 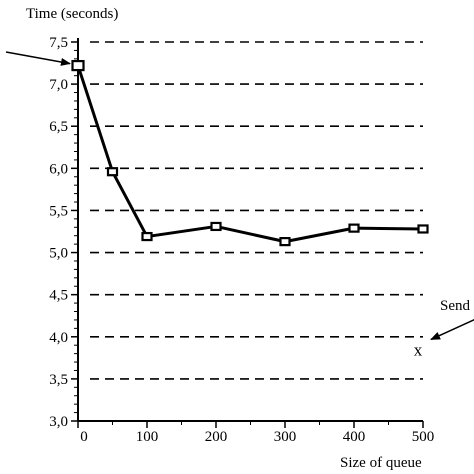 I want to click on x-tick-label: 200, so click(x=216, y=437).